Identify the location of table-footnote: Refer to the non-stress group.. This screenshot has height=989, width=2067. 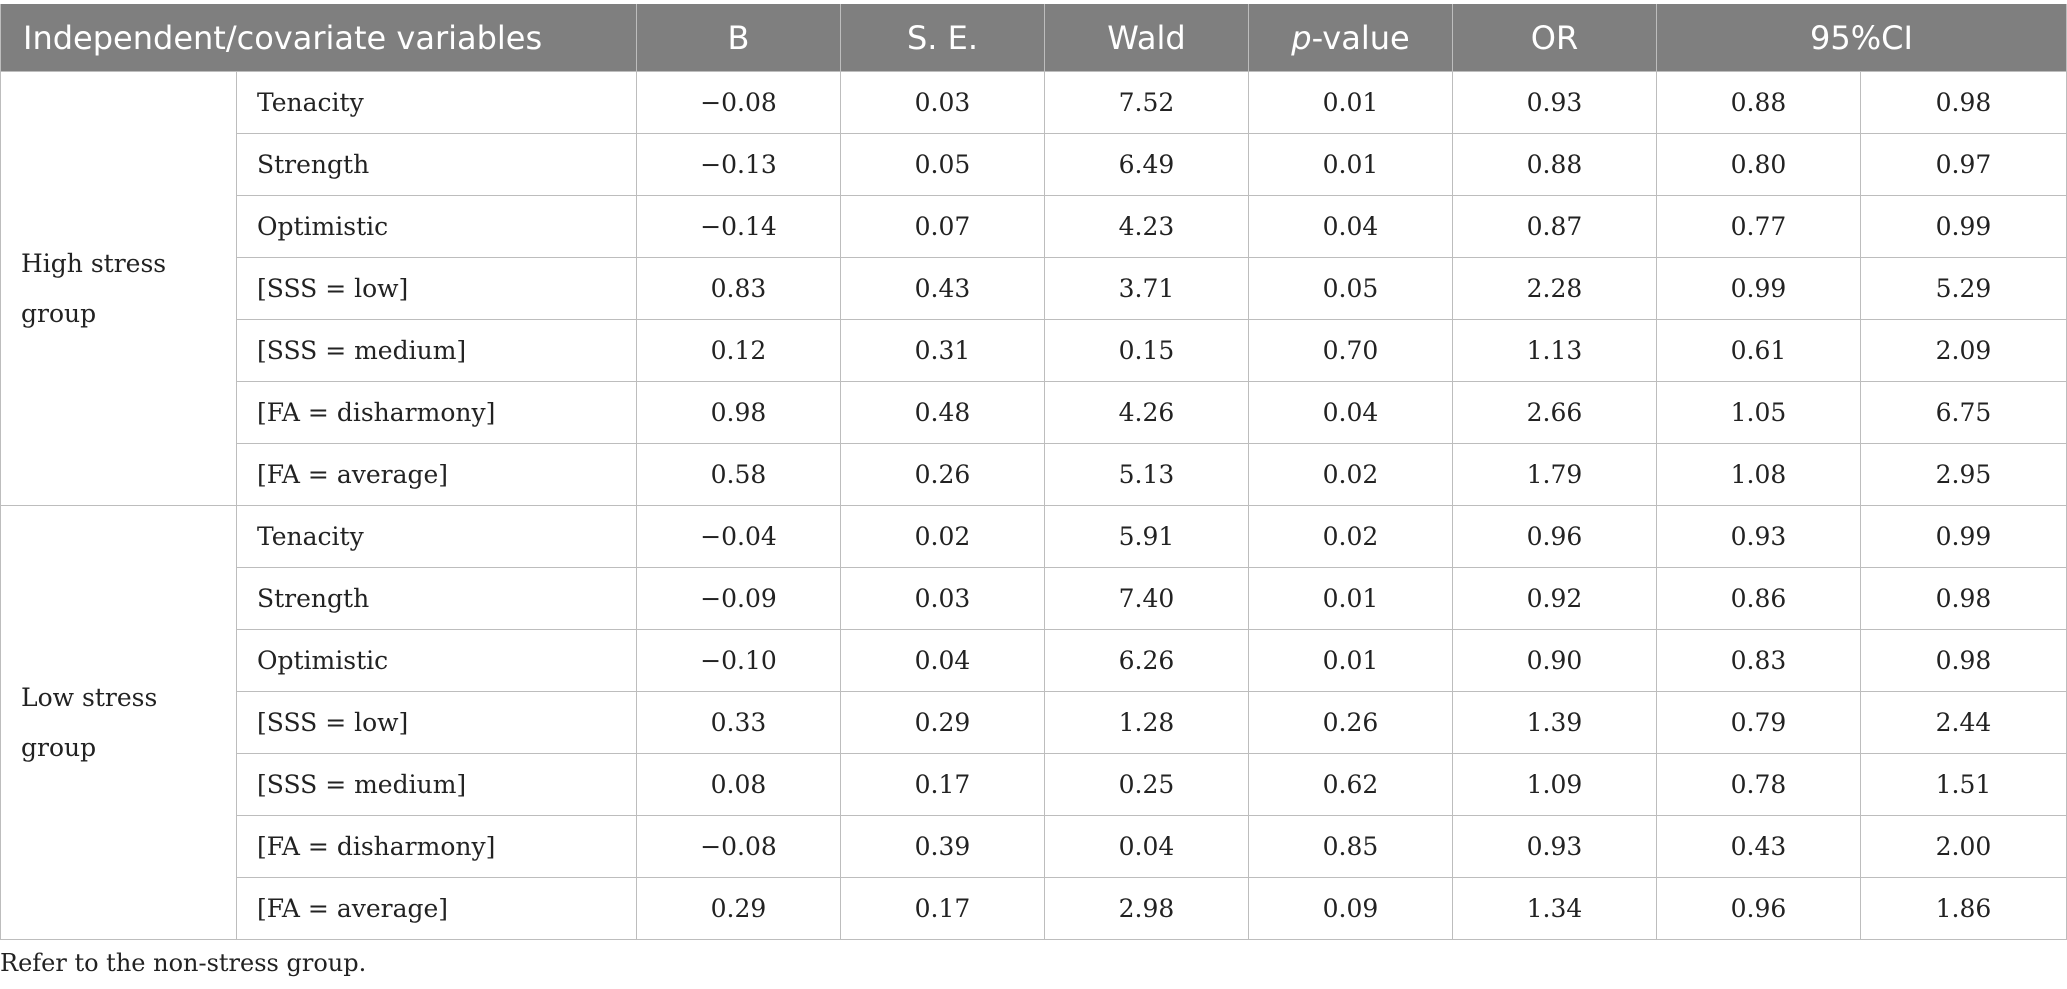
(183, 963).